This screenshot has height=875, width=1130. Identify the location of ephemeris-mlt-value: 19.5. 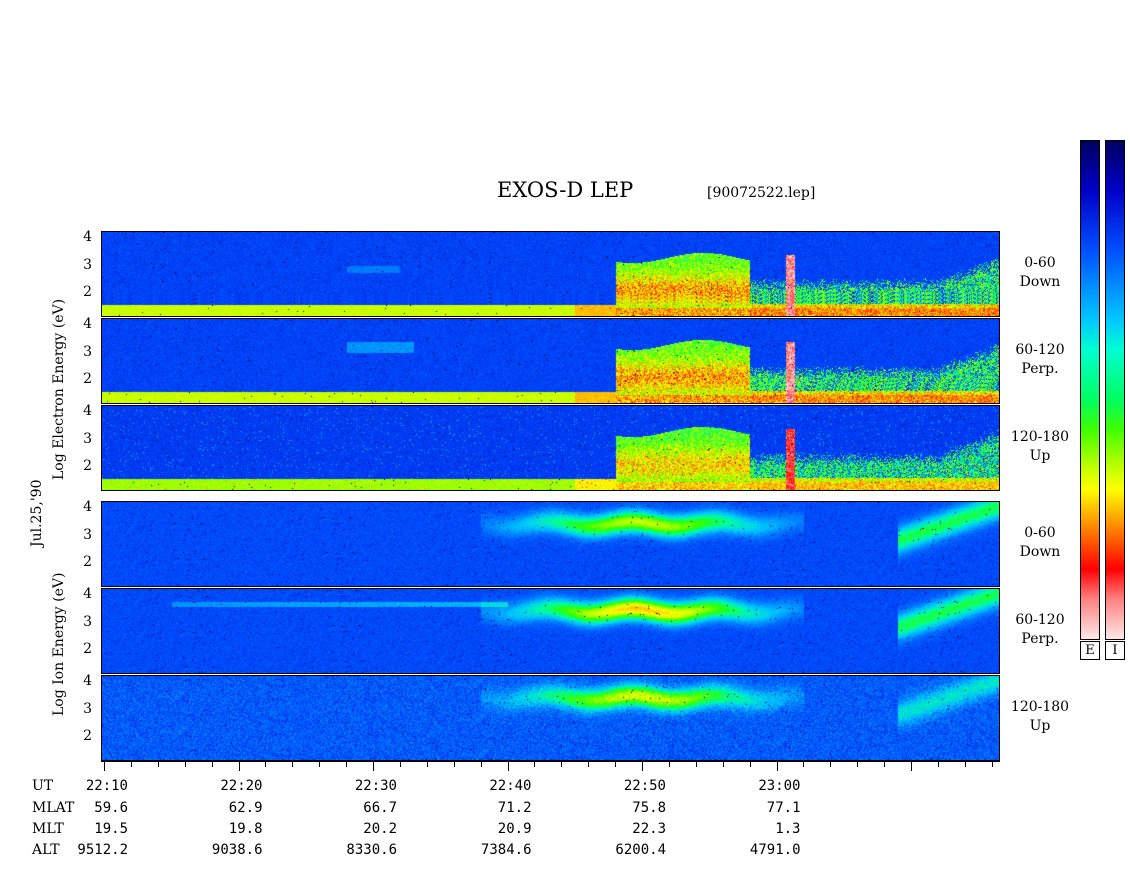
(111, 829).